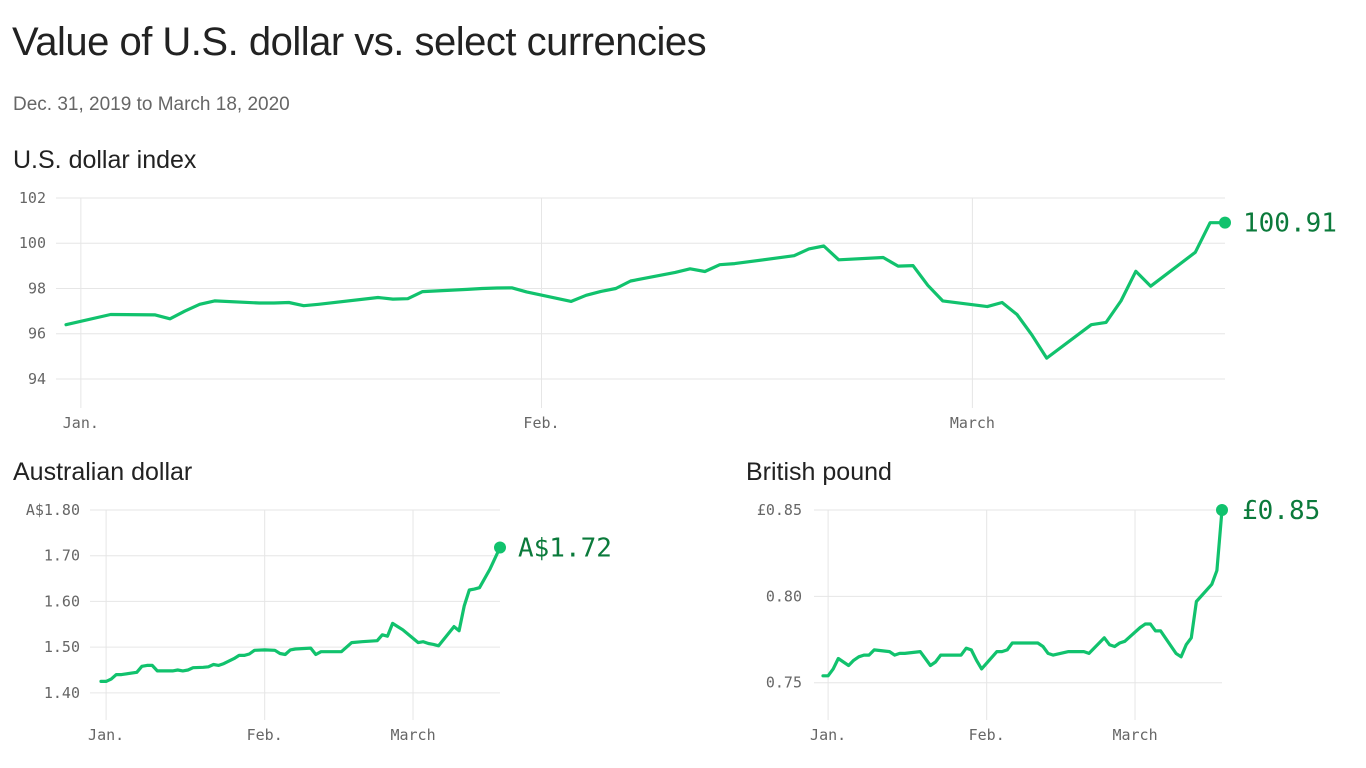  What do you see at coordinates (265, 735) in the screenshot?
I see `aud-x-tick-label: Feb.` at bounding box center [265, 735].